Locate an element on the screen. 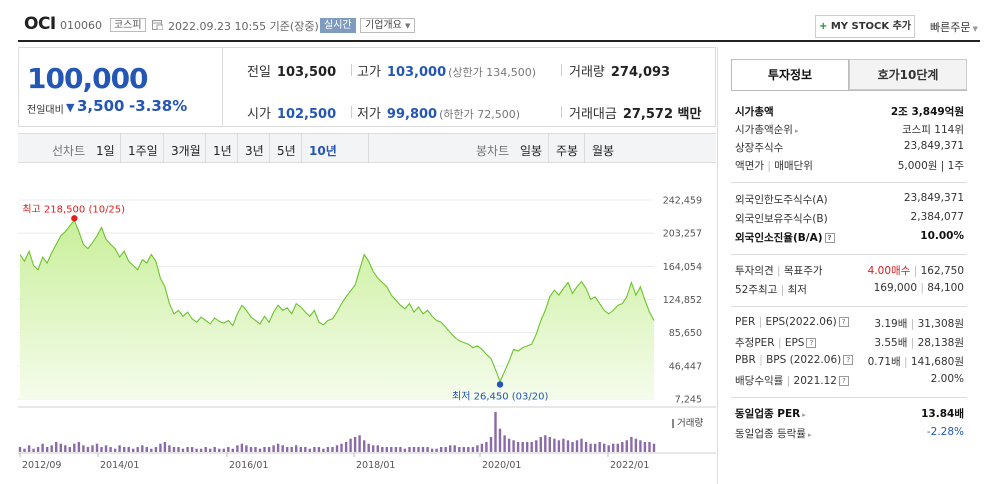 This screenshot has width=994, height=484. section-divider is located at coordinates (849, 306).